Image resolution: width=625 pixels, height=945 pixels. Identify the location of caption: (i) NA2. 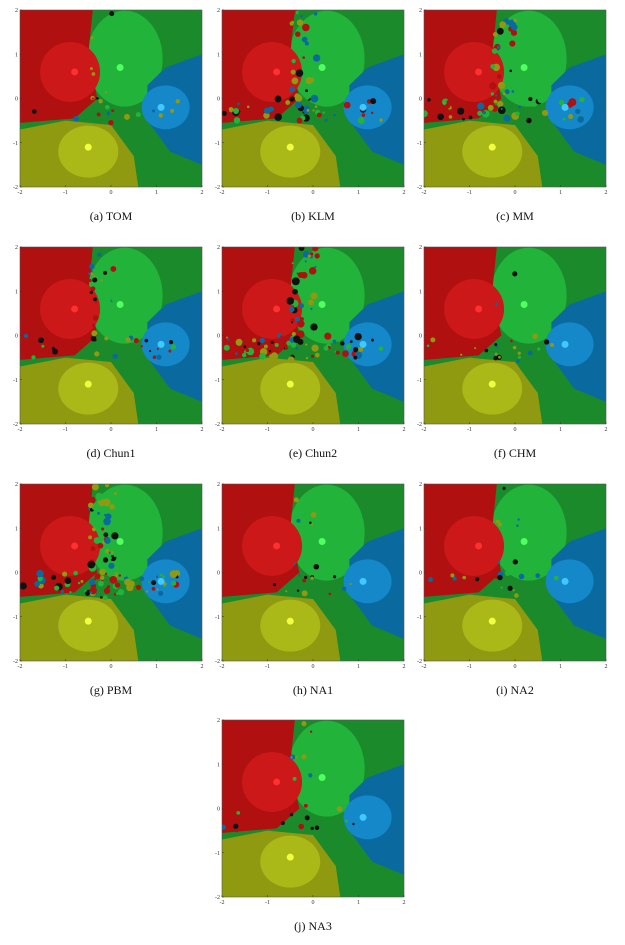
(515, 690).